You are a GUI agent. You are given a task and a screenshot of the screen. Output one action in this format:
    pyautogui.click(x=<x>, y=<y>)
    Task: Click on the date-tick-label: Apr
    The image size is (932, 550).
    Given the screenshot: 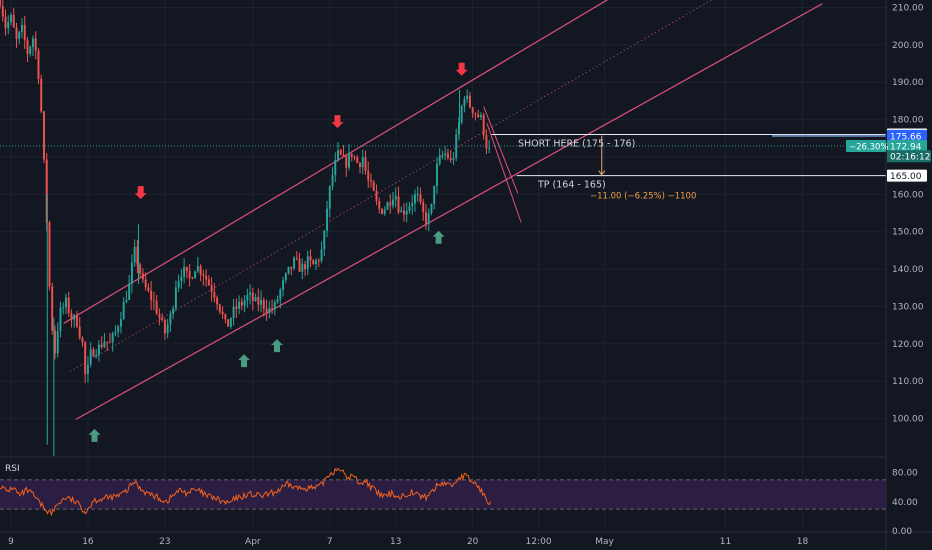 What is the action you would take?
    pyautogui.click(x=253, y=542)
    